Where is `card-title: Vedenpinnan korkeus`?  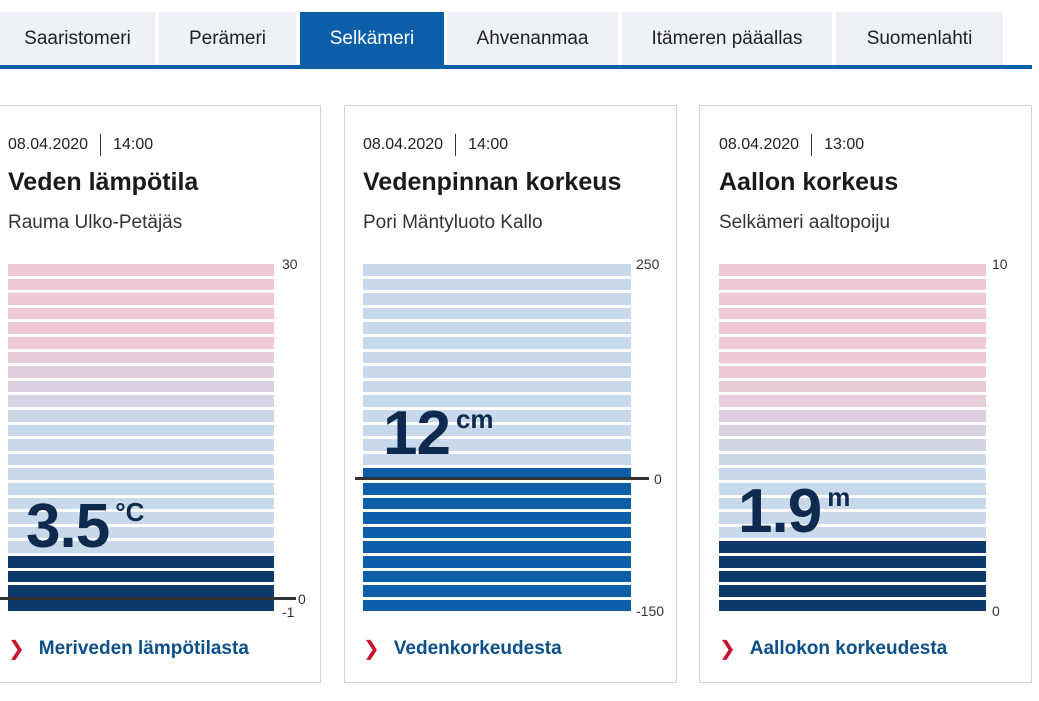 card-title: Vedenpinnan korkeus is located at coordinates (492, 182).